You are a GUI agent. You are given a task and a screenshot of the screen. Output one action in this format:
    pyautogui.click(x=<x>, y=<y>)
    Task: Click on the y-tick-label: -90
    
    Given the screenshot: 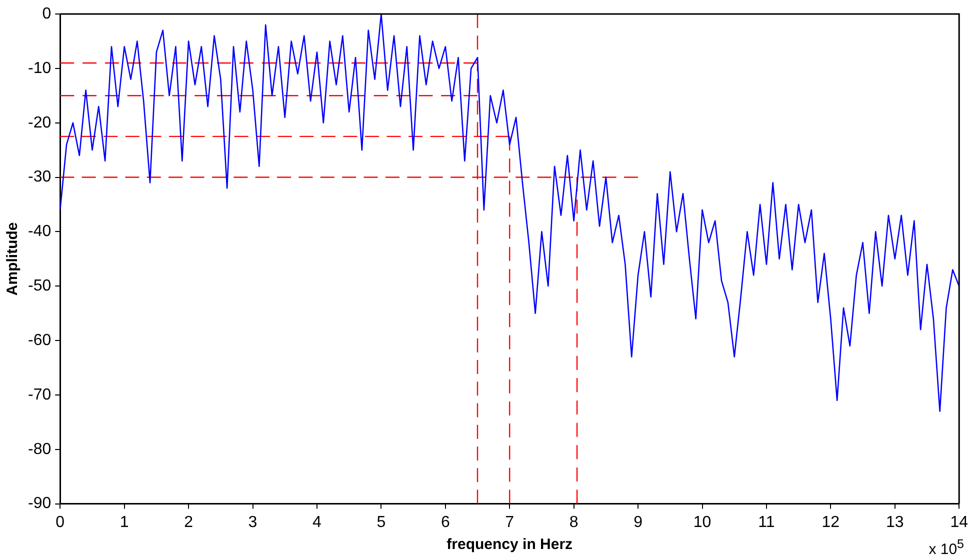 What is the action you would take?
    pyautogui.click(x=40, y=503)
    